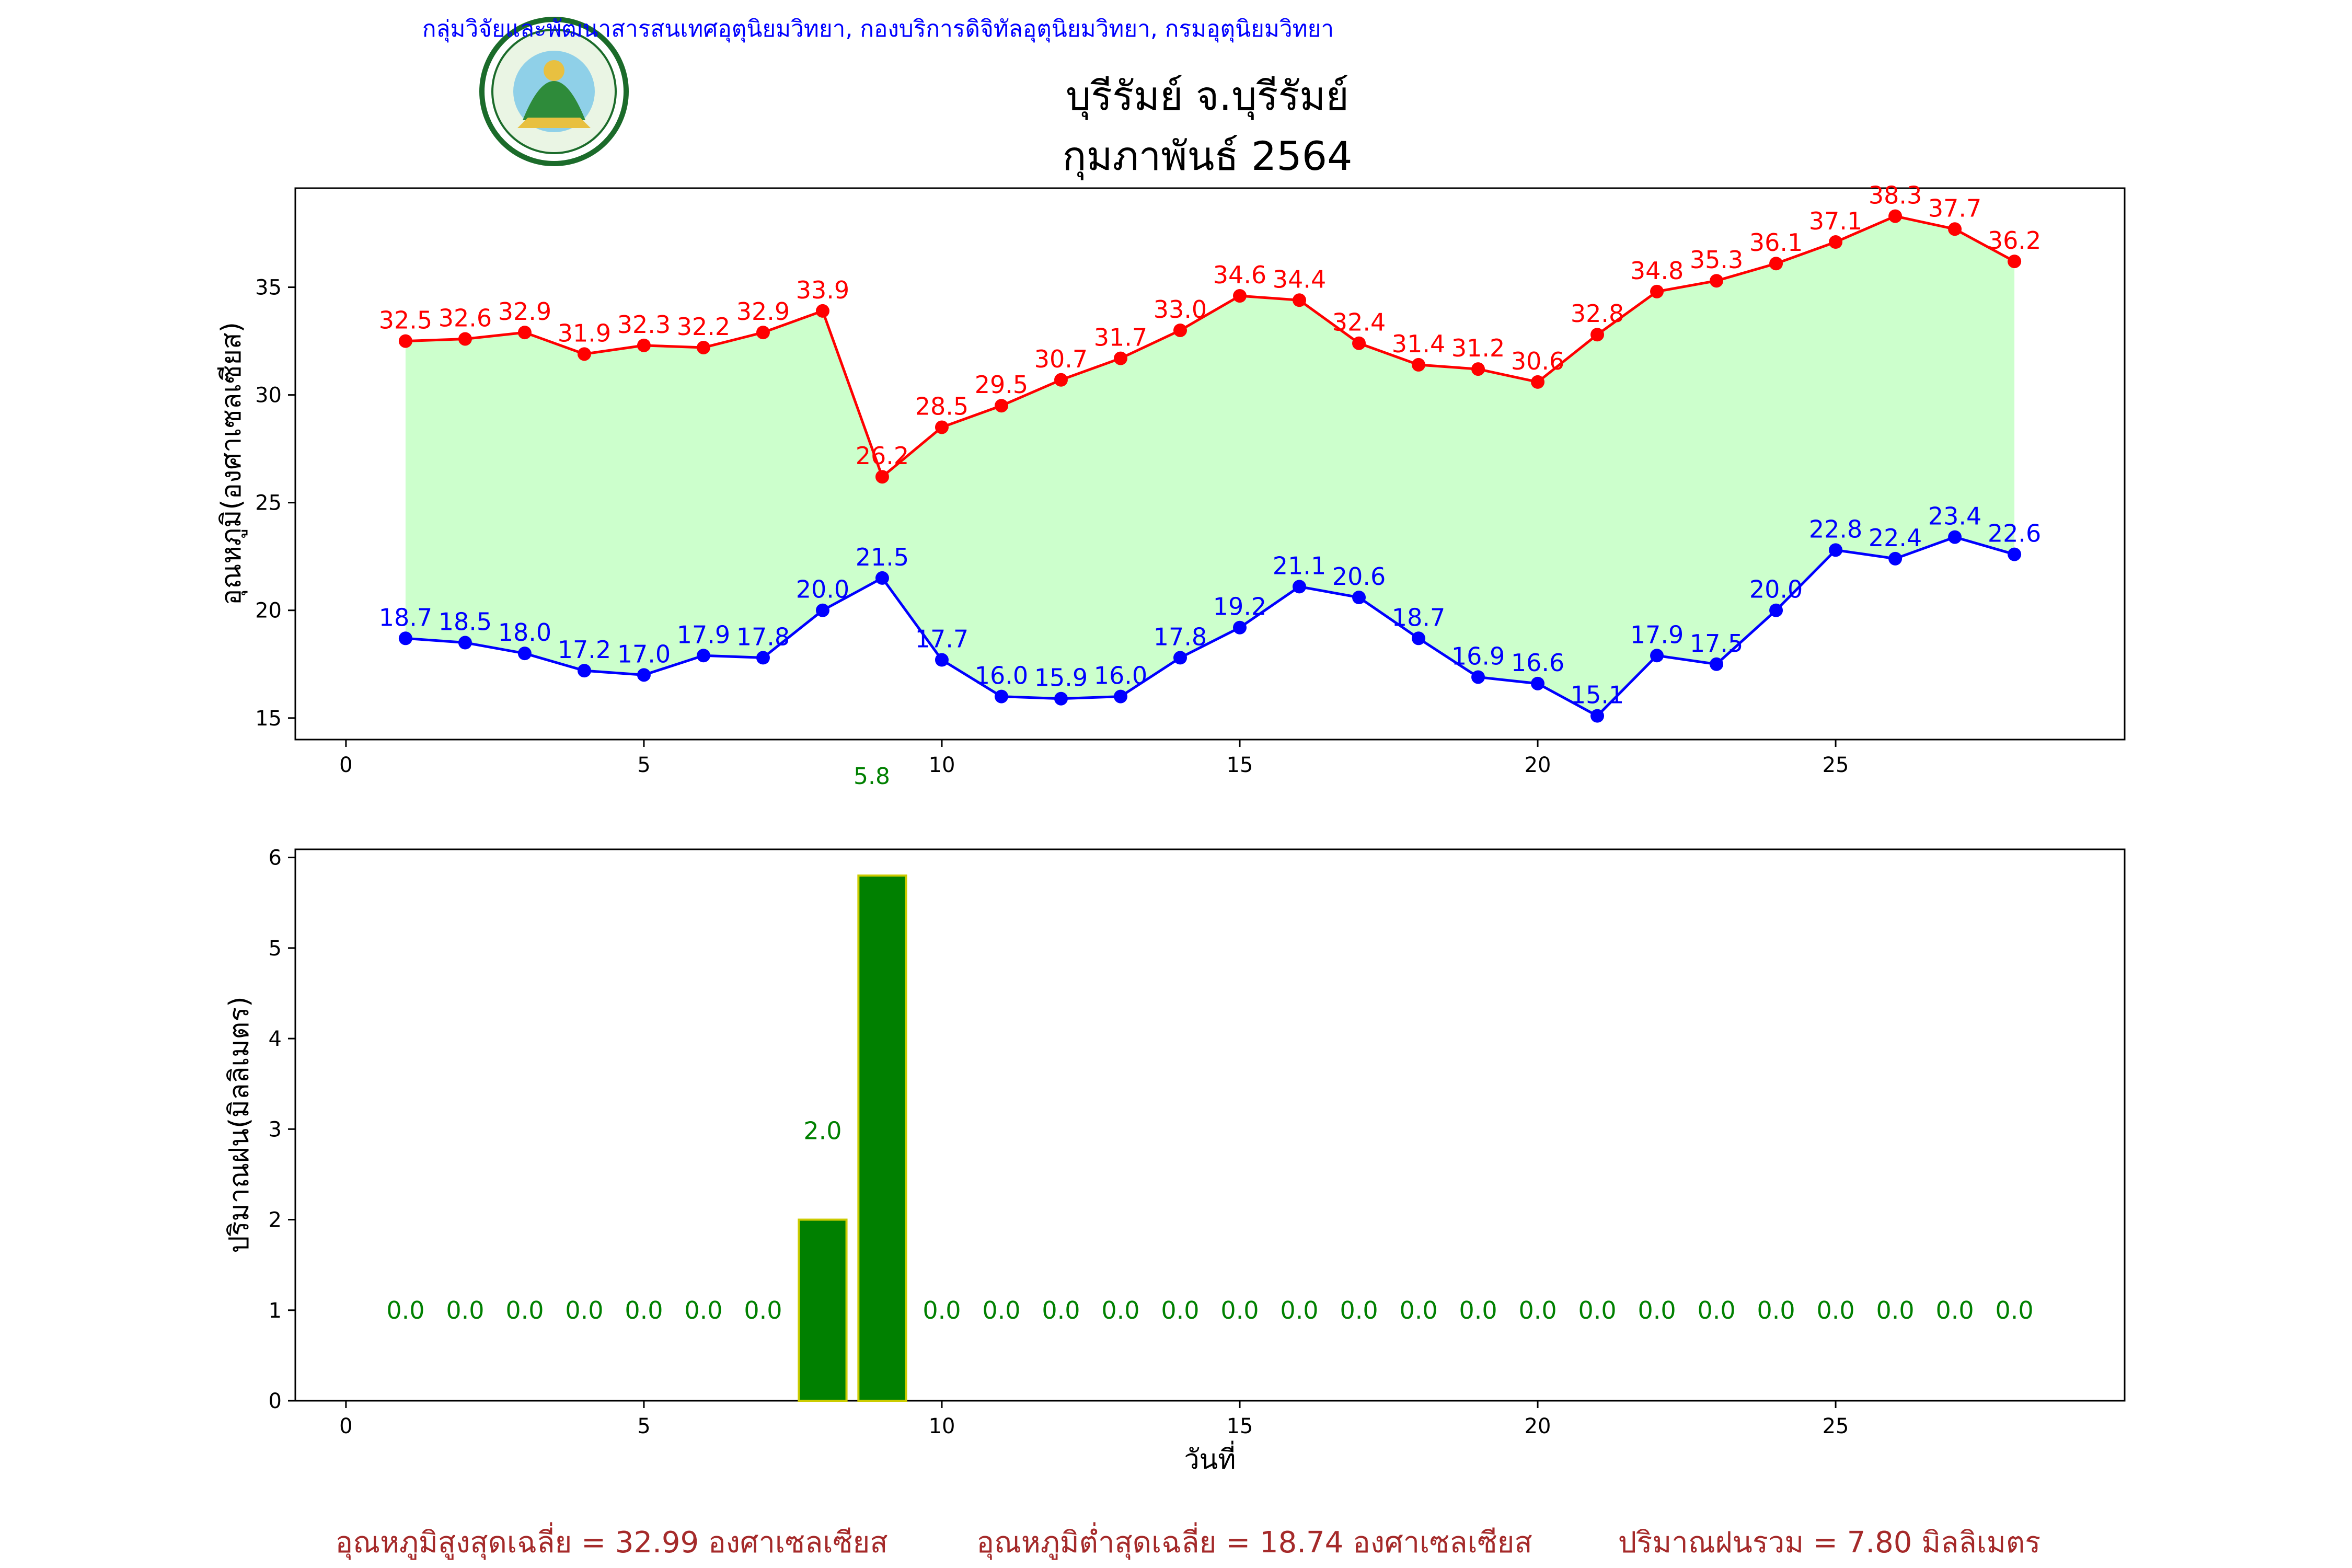 The image size is (2352, 1568). What do you see at coordinates (584, 333) in the screenshot?
I see `max-temp-label: 31.9` at bounding box center [584, 333].